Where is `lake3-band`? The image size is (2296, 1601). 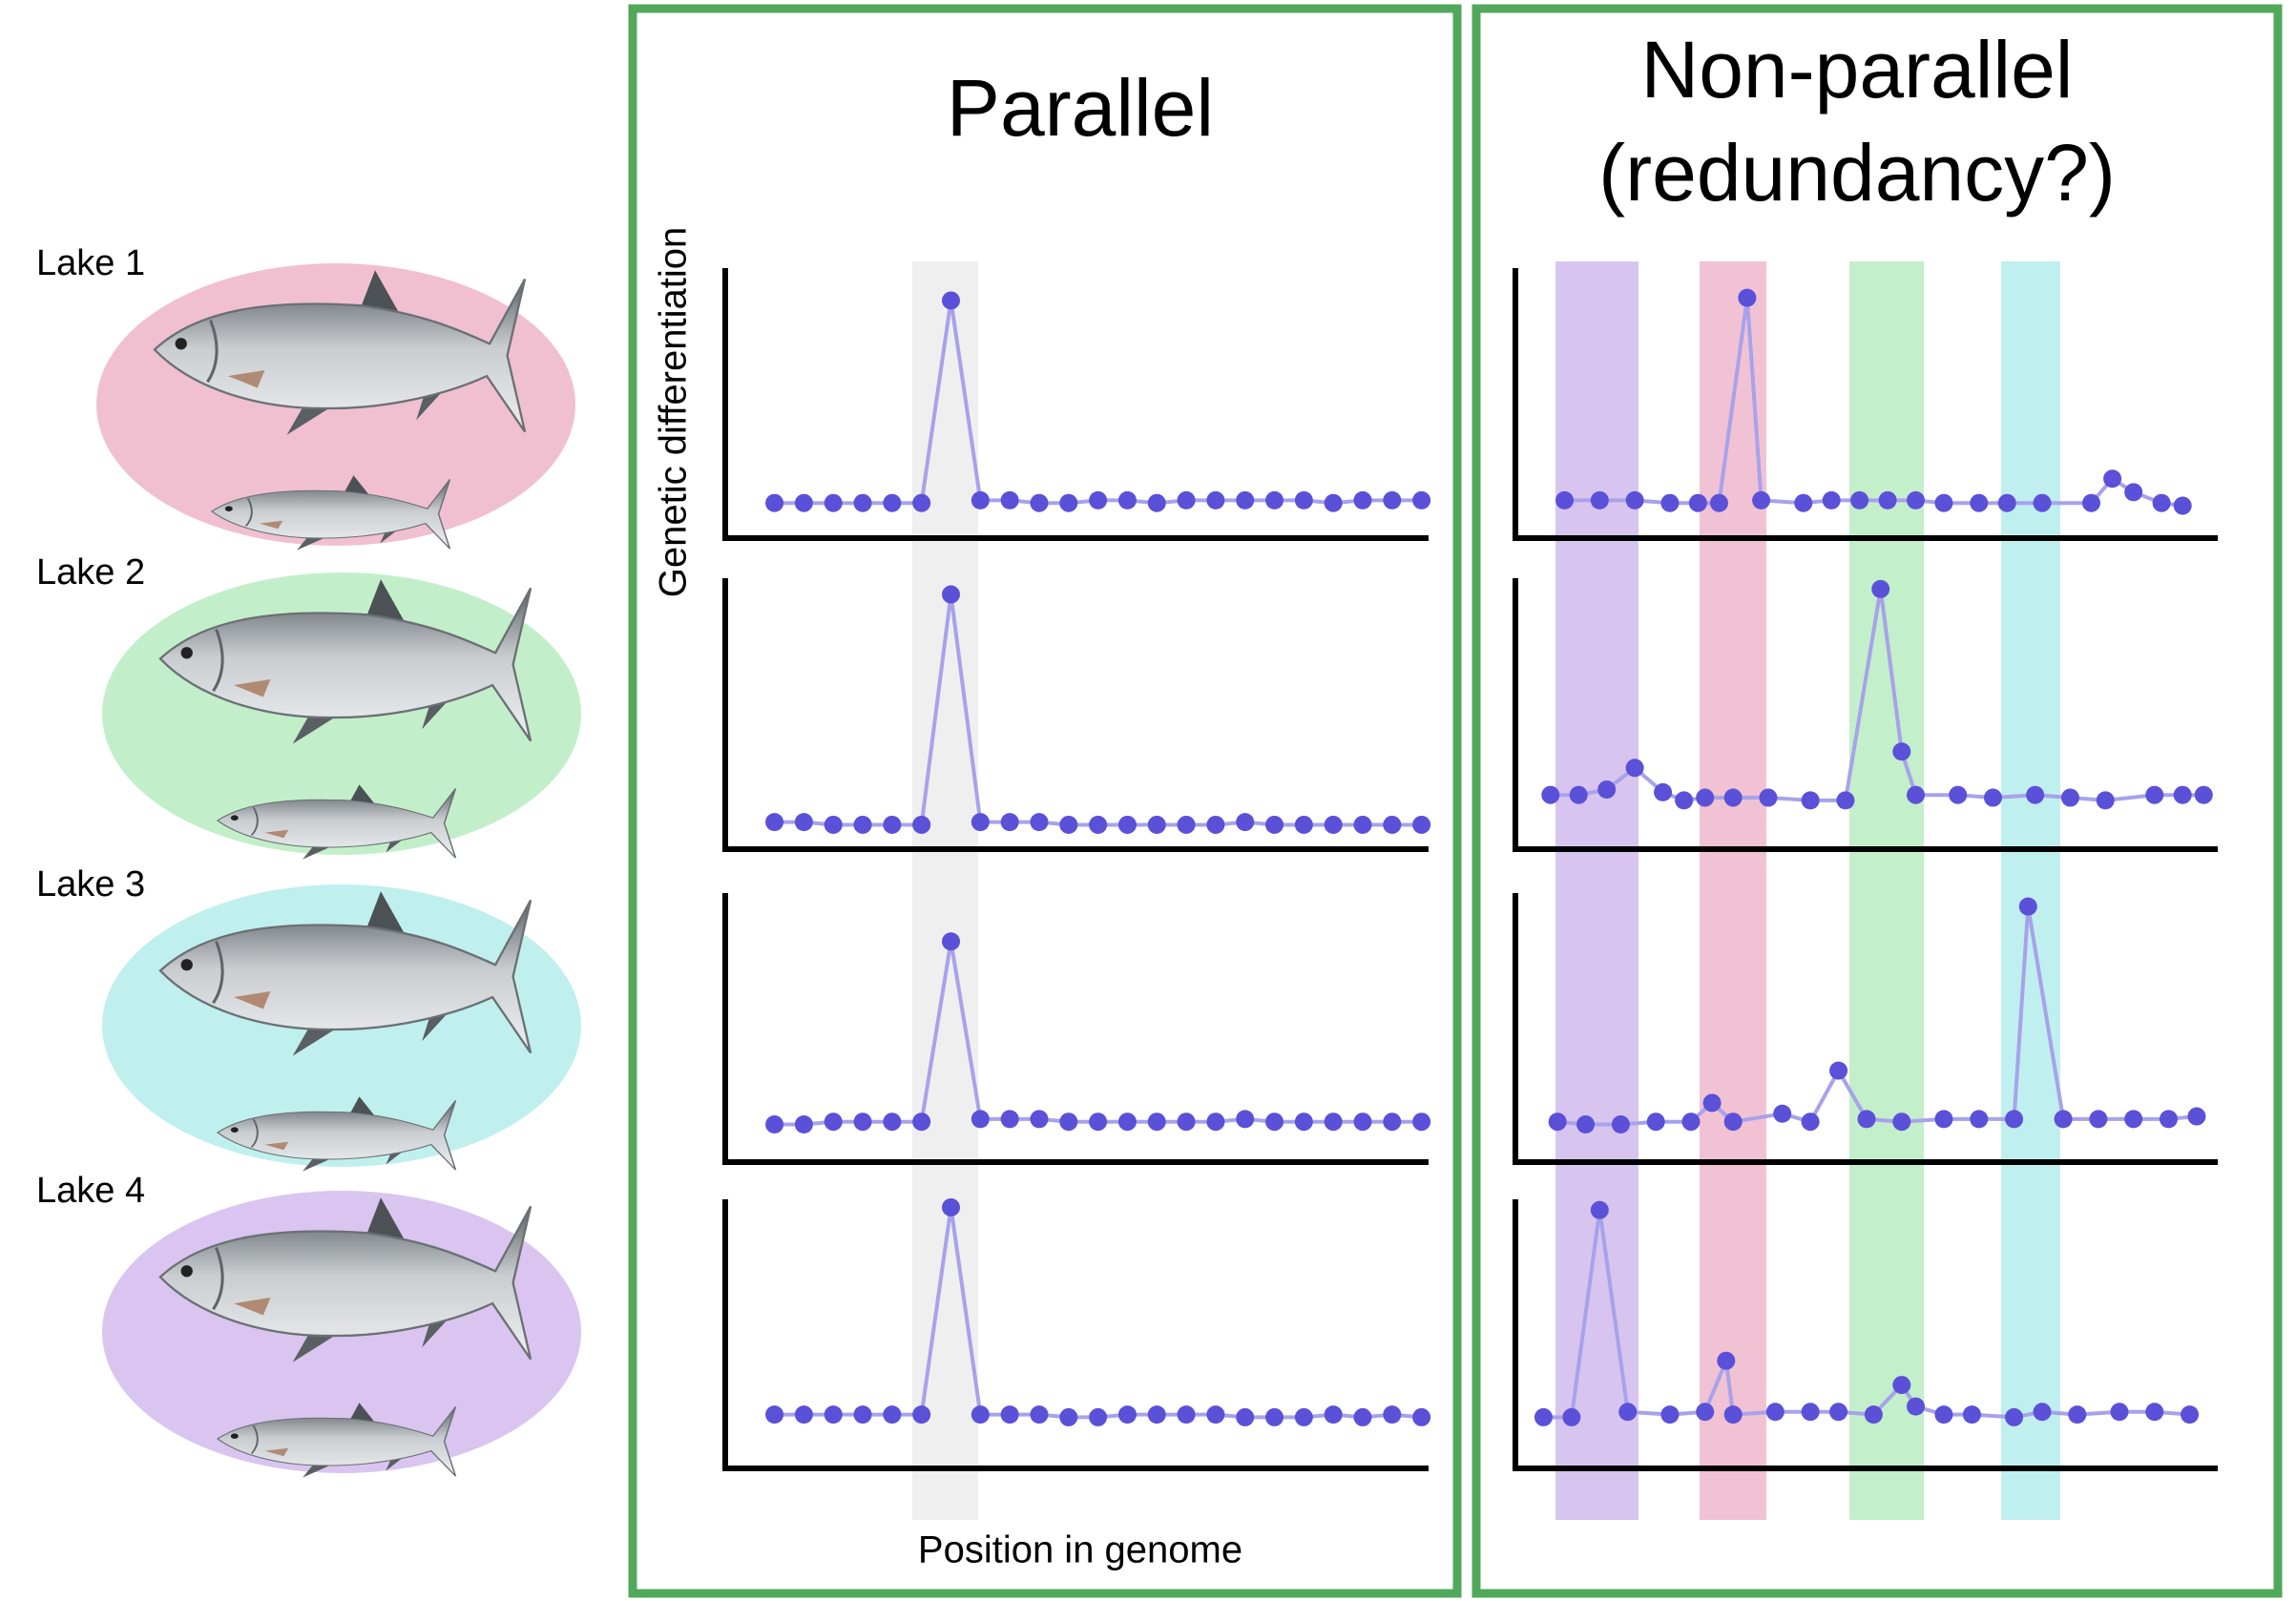
lake3-band is located at coordinates (2031, 890).